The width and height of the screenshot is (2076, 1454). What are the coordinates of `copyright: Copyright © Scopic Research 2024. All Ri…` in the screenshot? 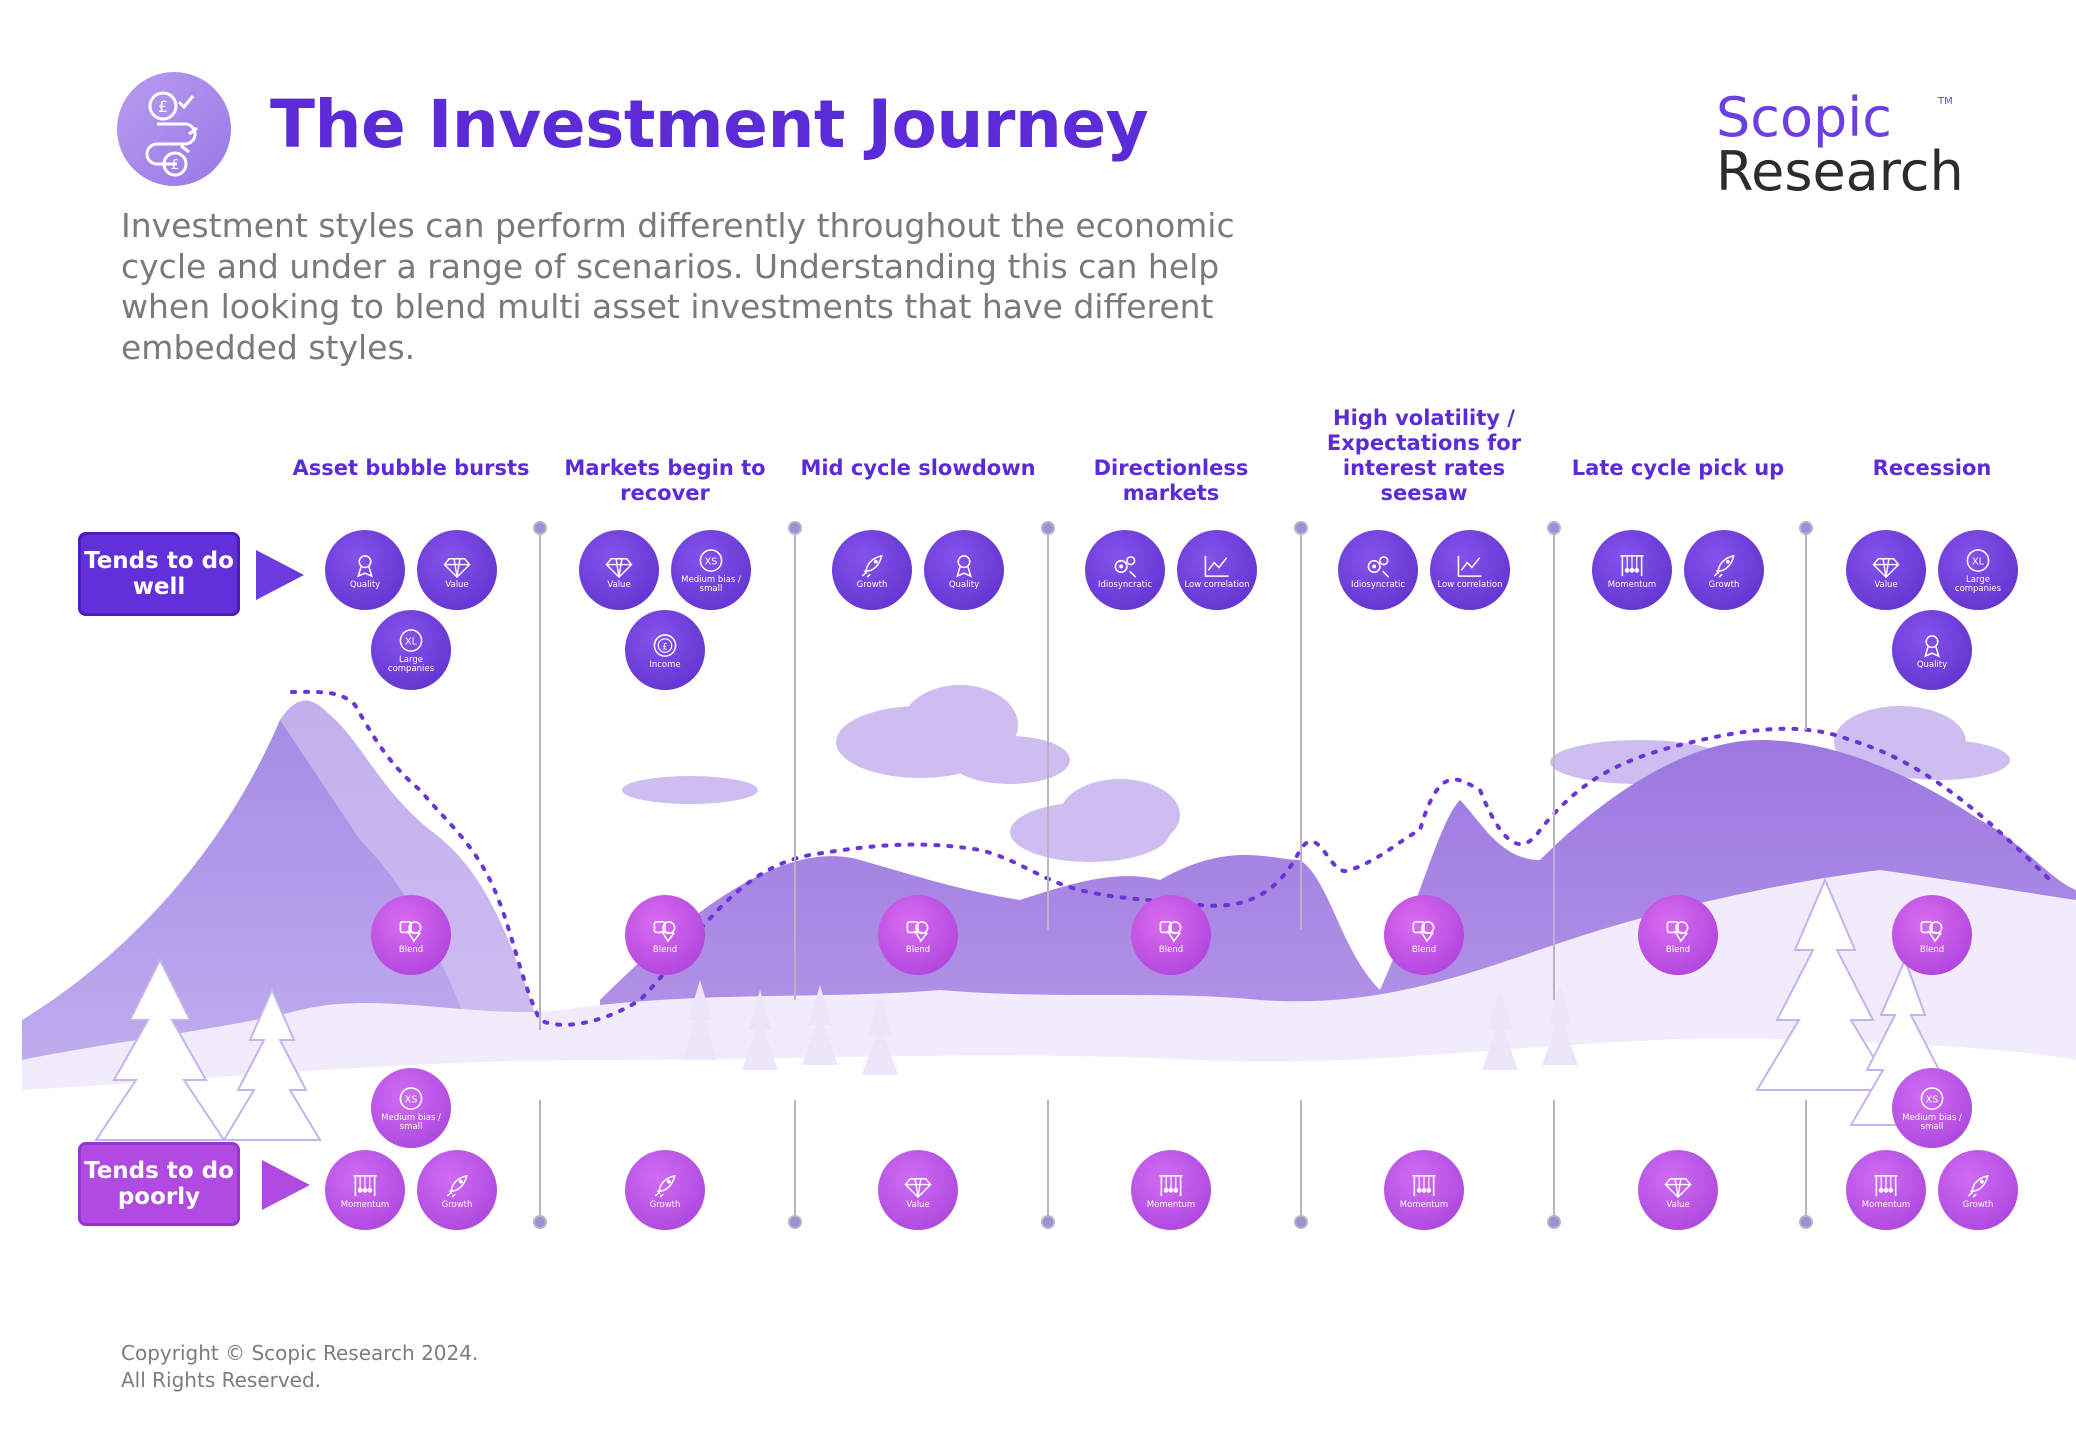 It's located at (299, 1367).